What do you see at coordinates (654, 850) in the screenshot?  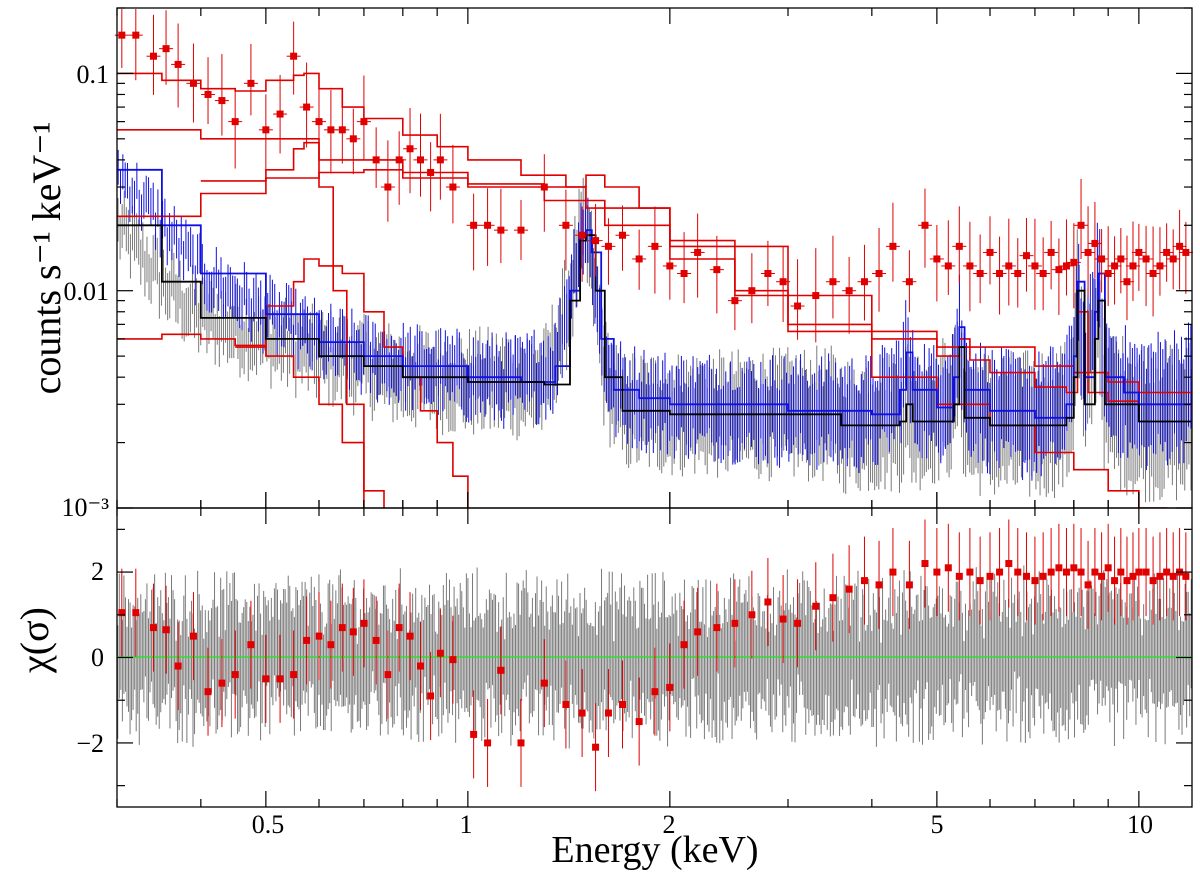 I see `x-axis-title: Energy (keV)` at bounding box center [654, 850].